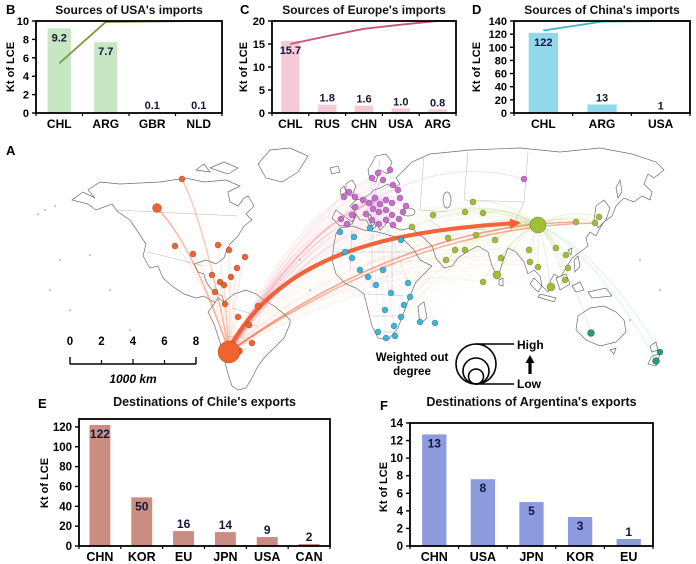 This screenshot has height=564, width=696. Describe the element at coordinates (531, 511) in the screenshot. I see `bar-value-label: 5` at that location.